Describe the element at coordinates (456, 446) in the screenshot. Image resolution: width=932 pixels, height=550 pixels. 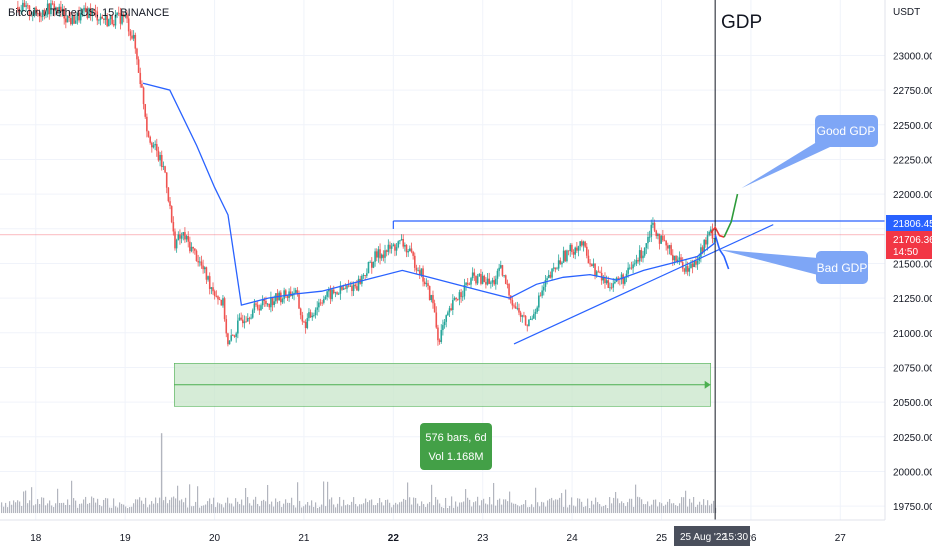
I see `range-info-background` at that location.